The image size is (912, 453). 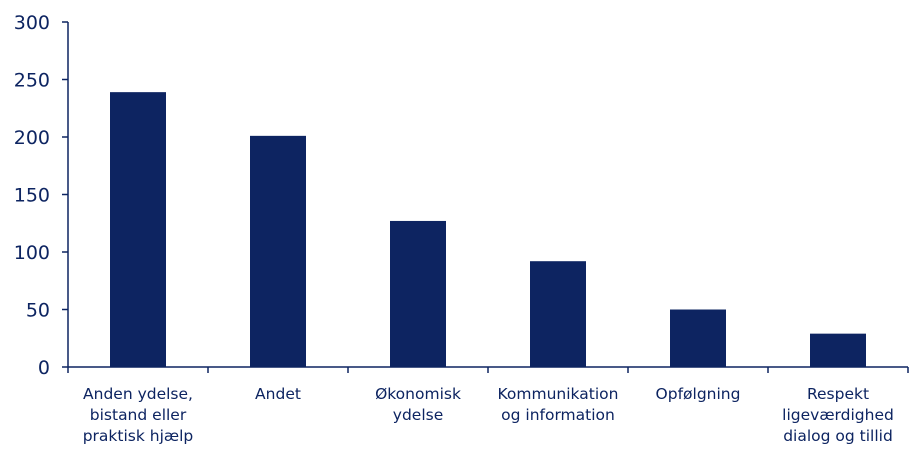 What do you see at coordinates (32, 253) in the screenshot?
I see `y-tick-label: 100` at bounding box center [32, 253].